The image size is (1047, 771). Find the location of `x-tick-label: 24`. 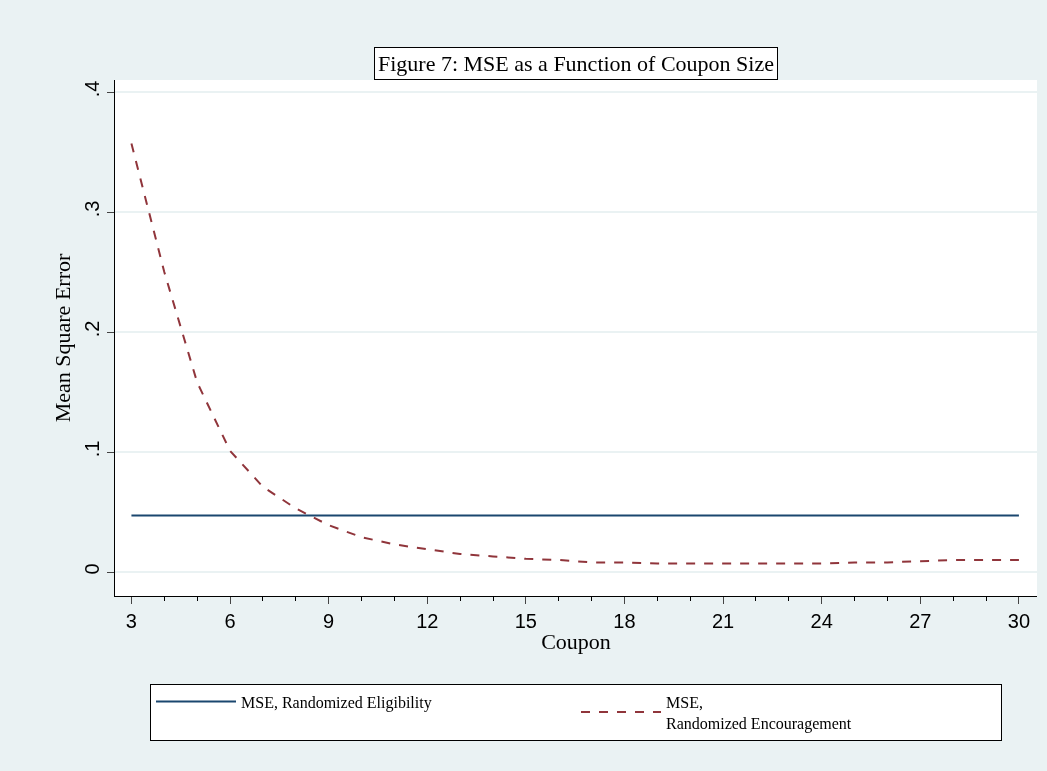

x-tick-label: 24 is located at coordinates (821, 621).